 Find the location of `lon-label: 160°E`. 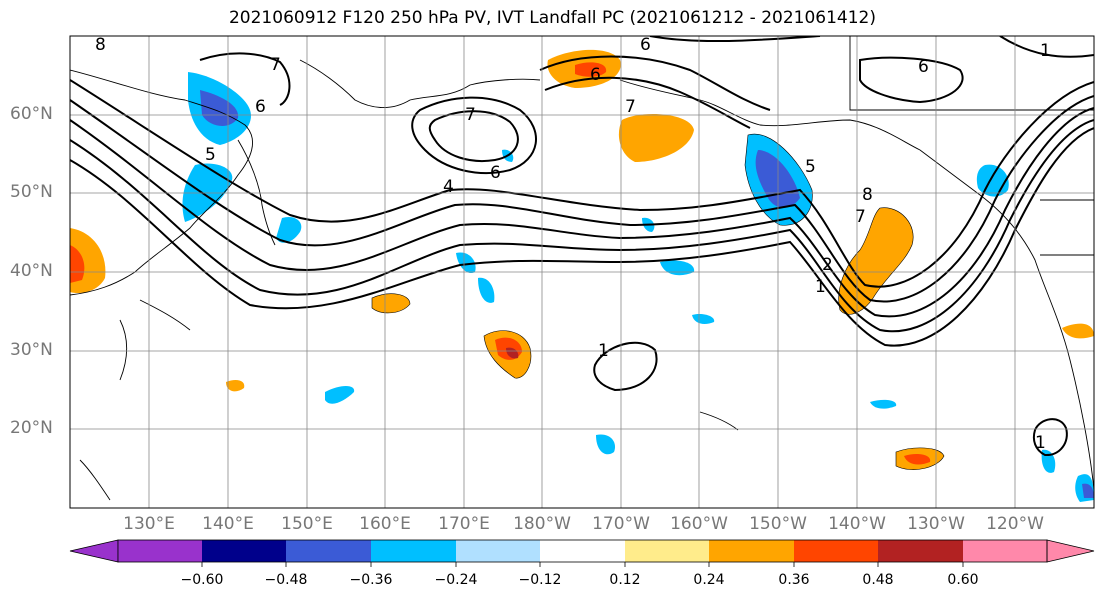

lon-label: 160°E is located at coordinates (385, 524).